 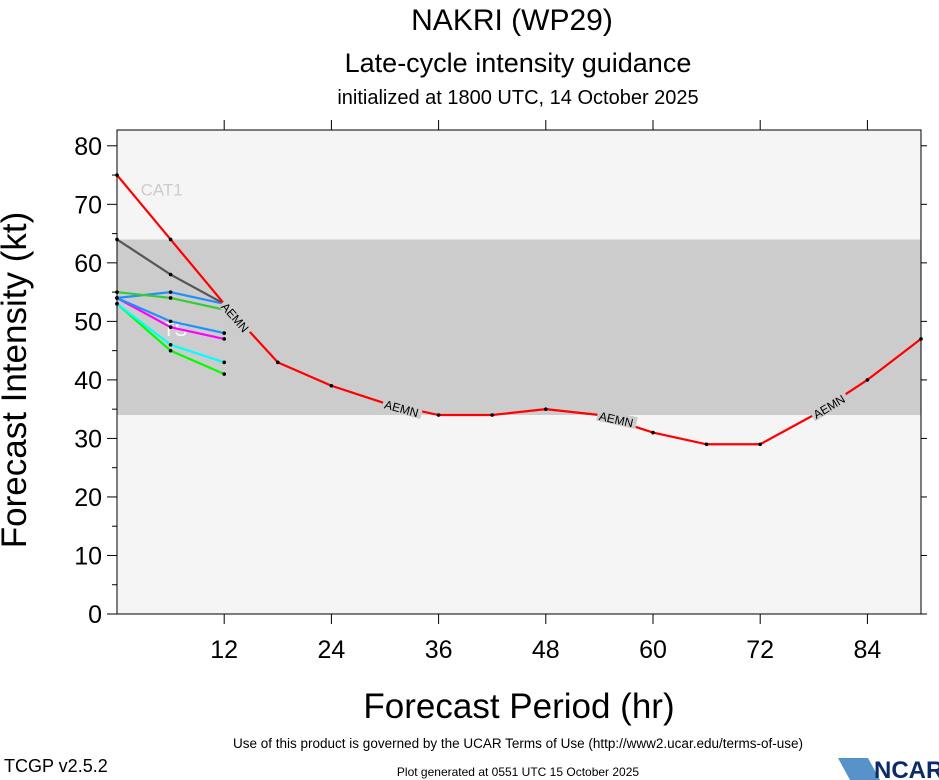 I want to click on x-tick-label: 72, so click(x=760, y=650).